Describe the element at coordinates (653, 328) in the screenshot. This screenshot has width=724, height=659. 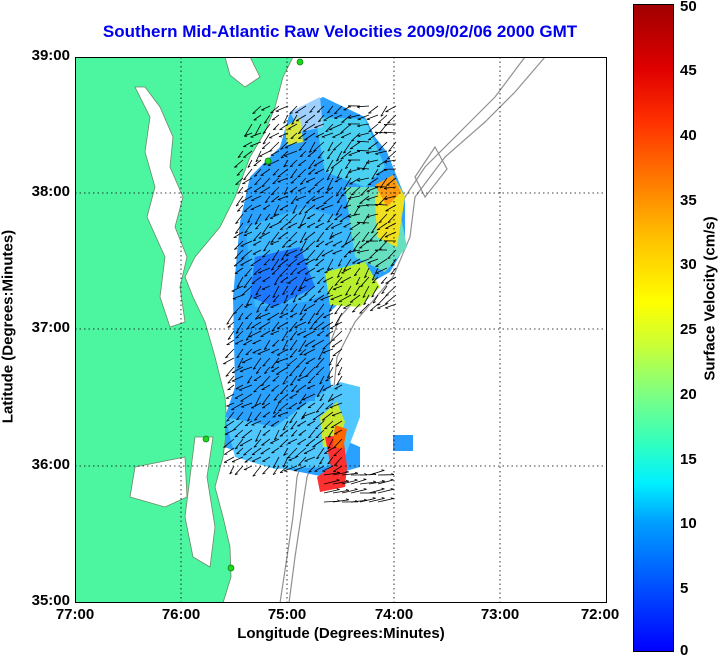
I see `colorbar` at that location.